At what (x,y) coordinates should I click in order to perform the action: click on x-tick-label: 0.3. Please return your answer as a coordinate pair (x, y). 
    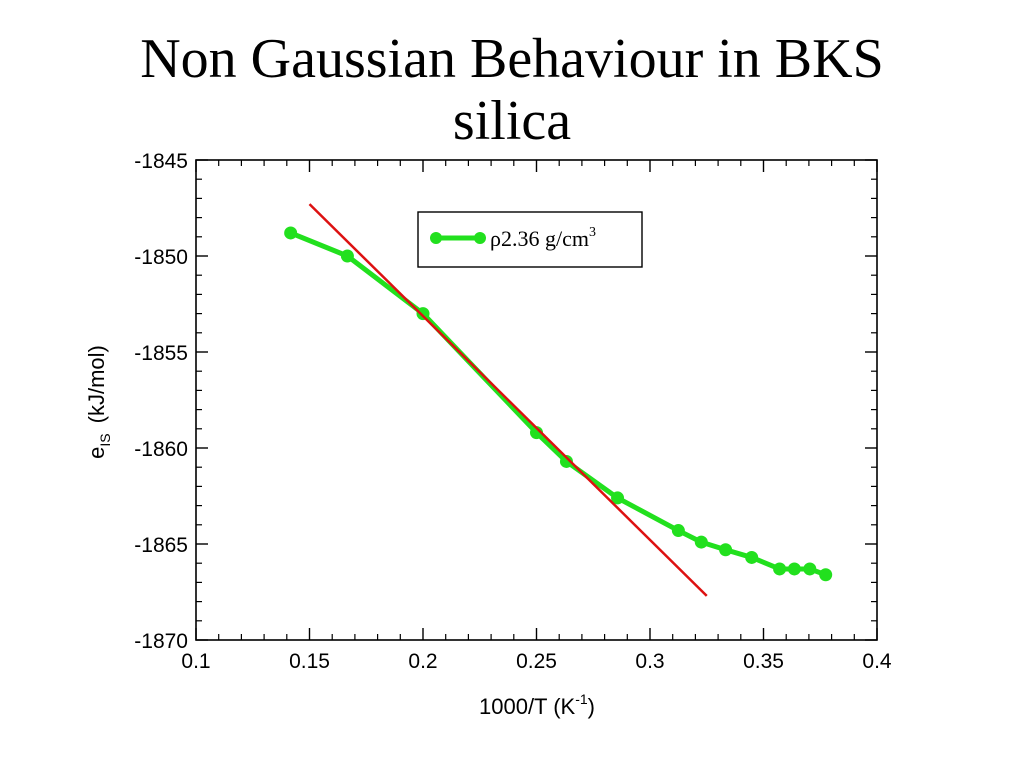
    Looking at the image, I should click on (649, 661).